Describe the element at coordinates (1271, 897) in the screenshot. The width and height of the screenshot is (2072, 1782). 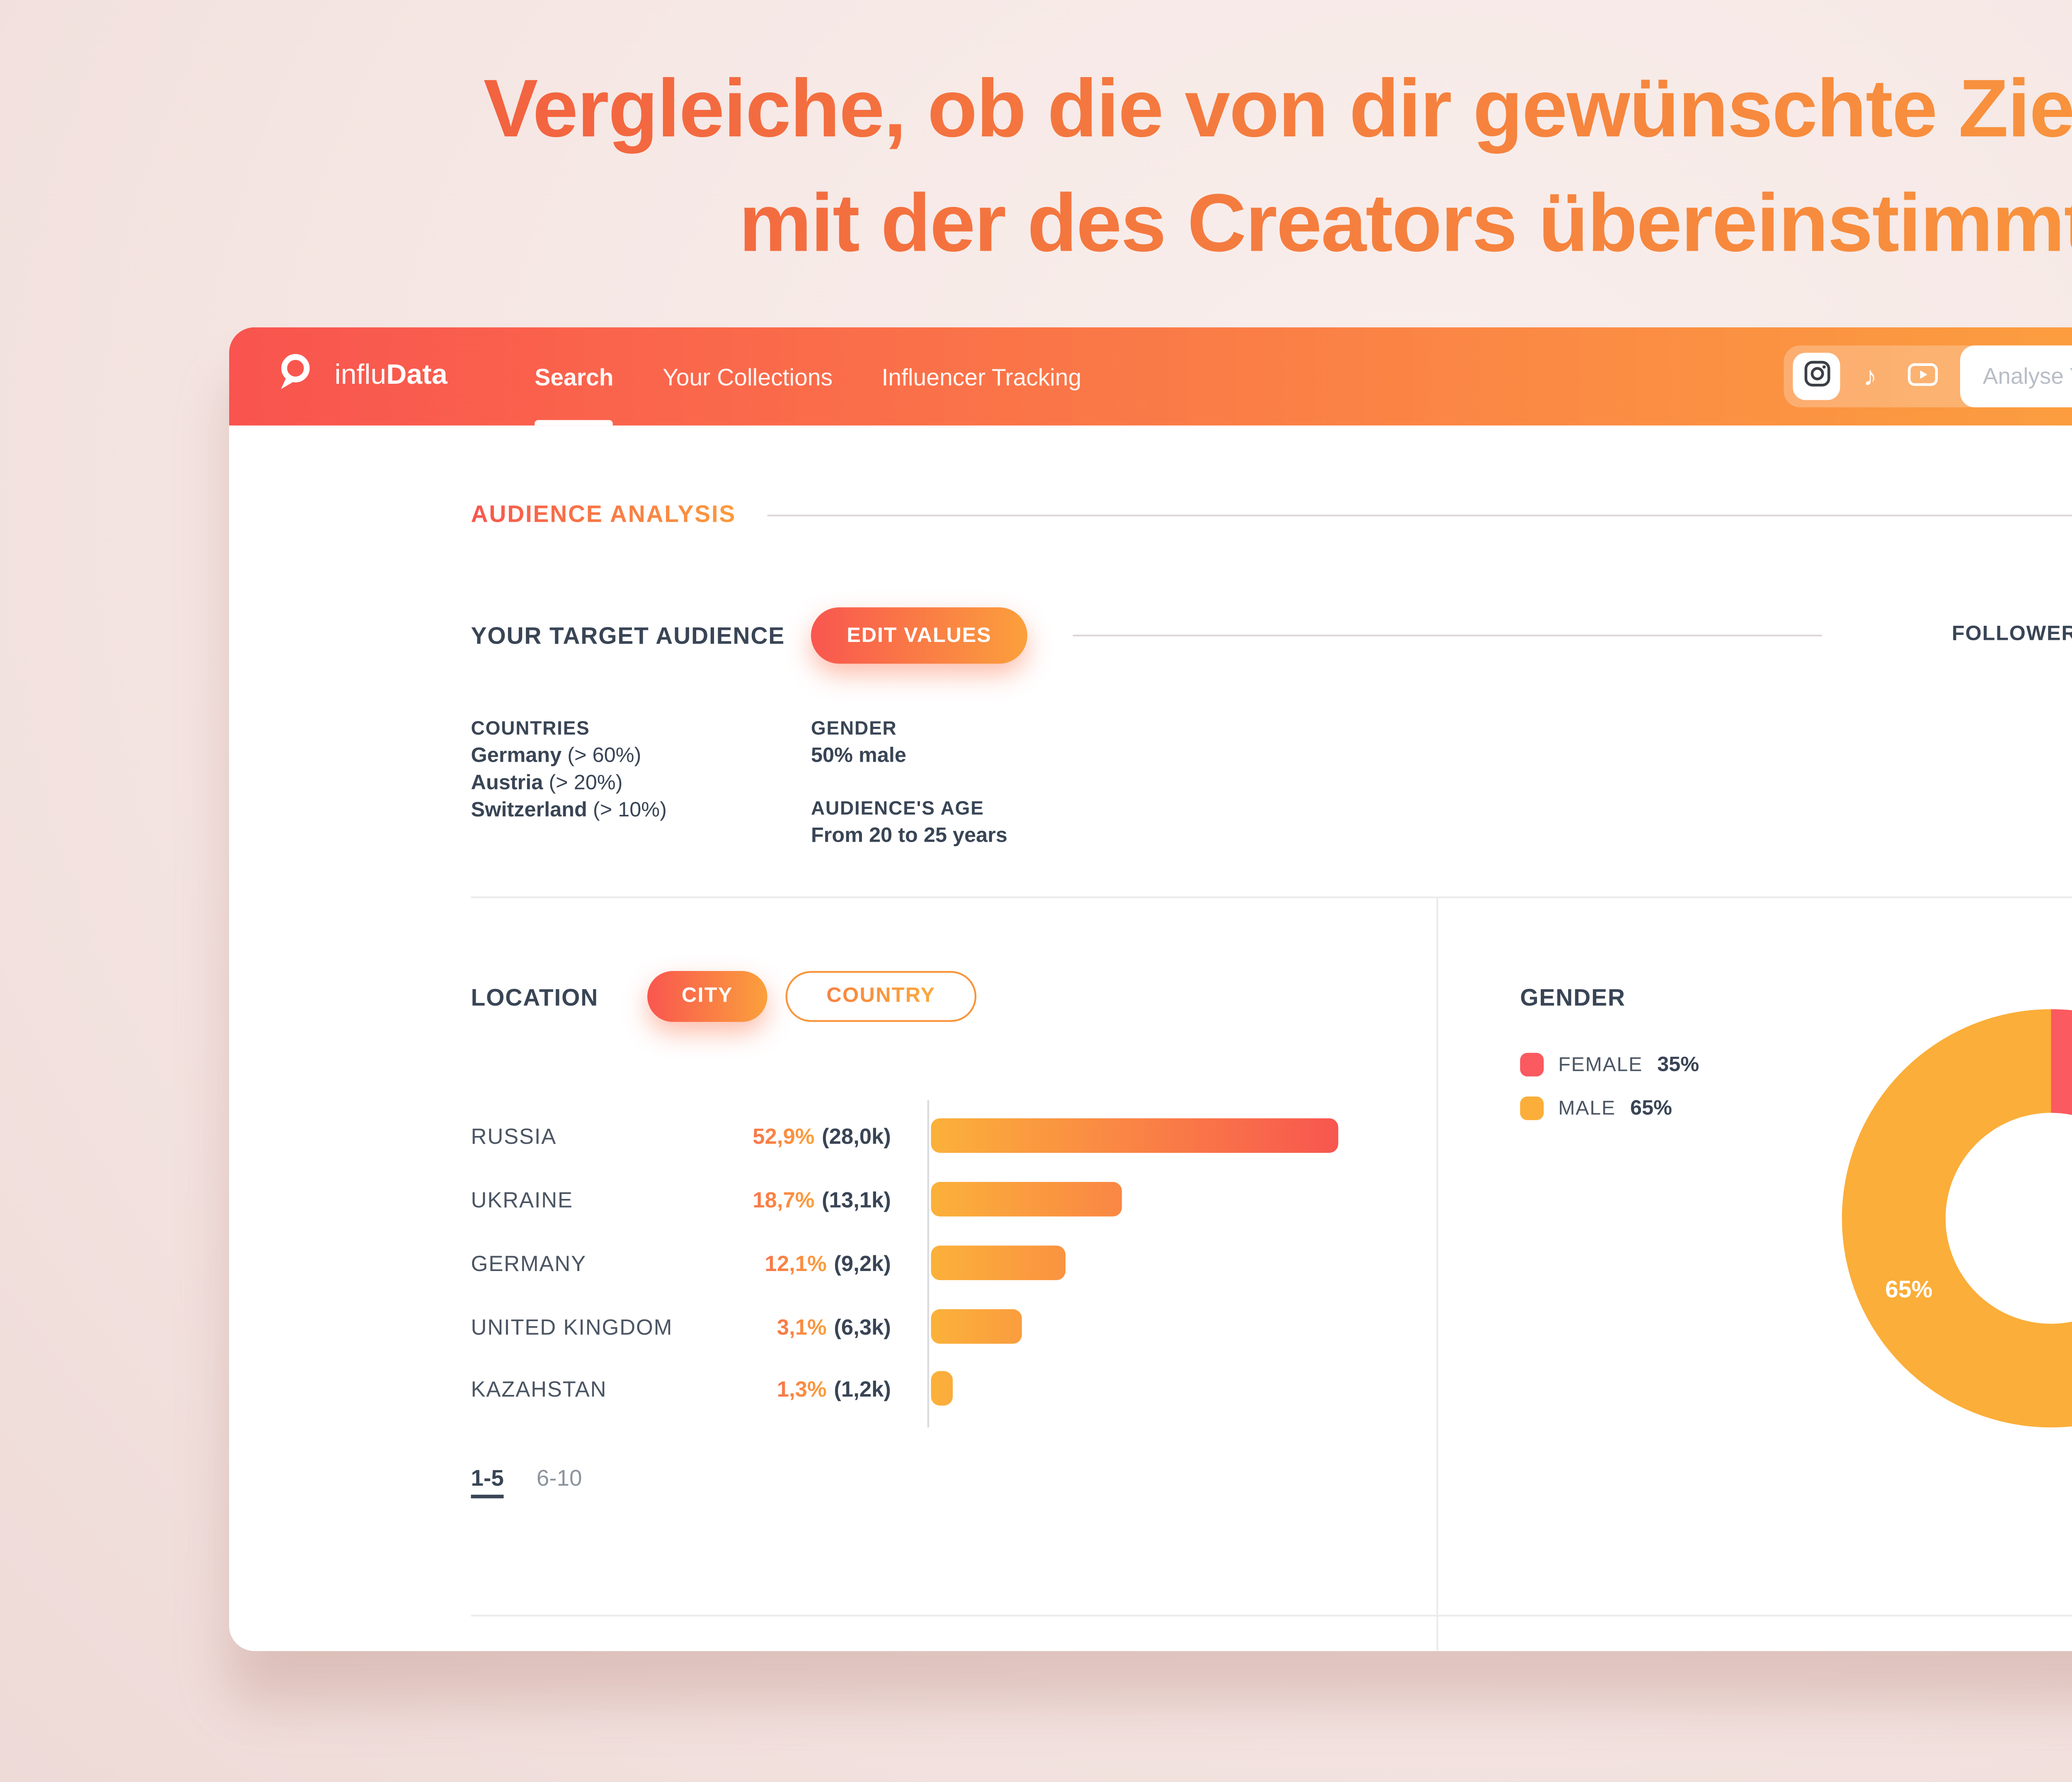
I see `section-divider` at that location.